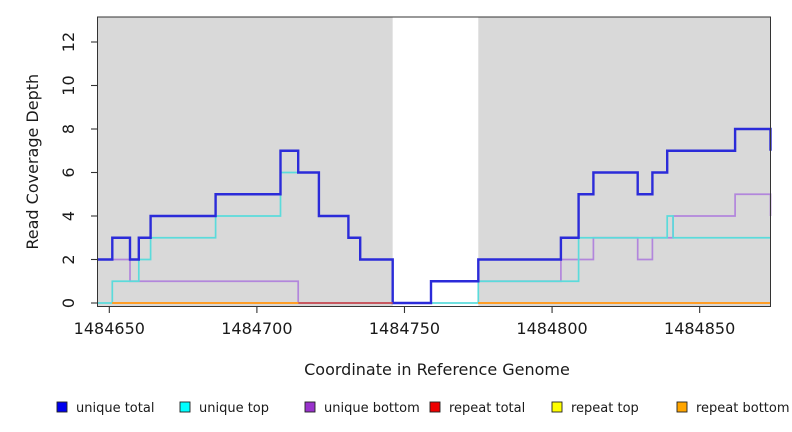  I want to click on legend-label-repeat-bottom: repeat bottom, so click(743, 408).